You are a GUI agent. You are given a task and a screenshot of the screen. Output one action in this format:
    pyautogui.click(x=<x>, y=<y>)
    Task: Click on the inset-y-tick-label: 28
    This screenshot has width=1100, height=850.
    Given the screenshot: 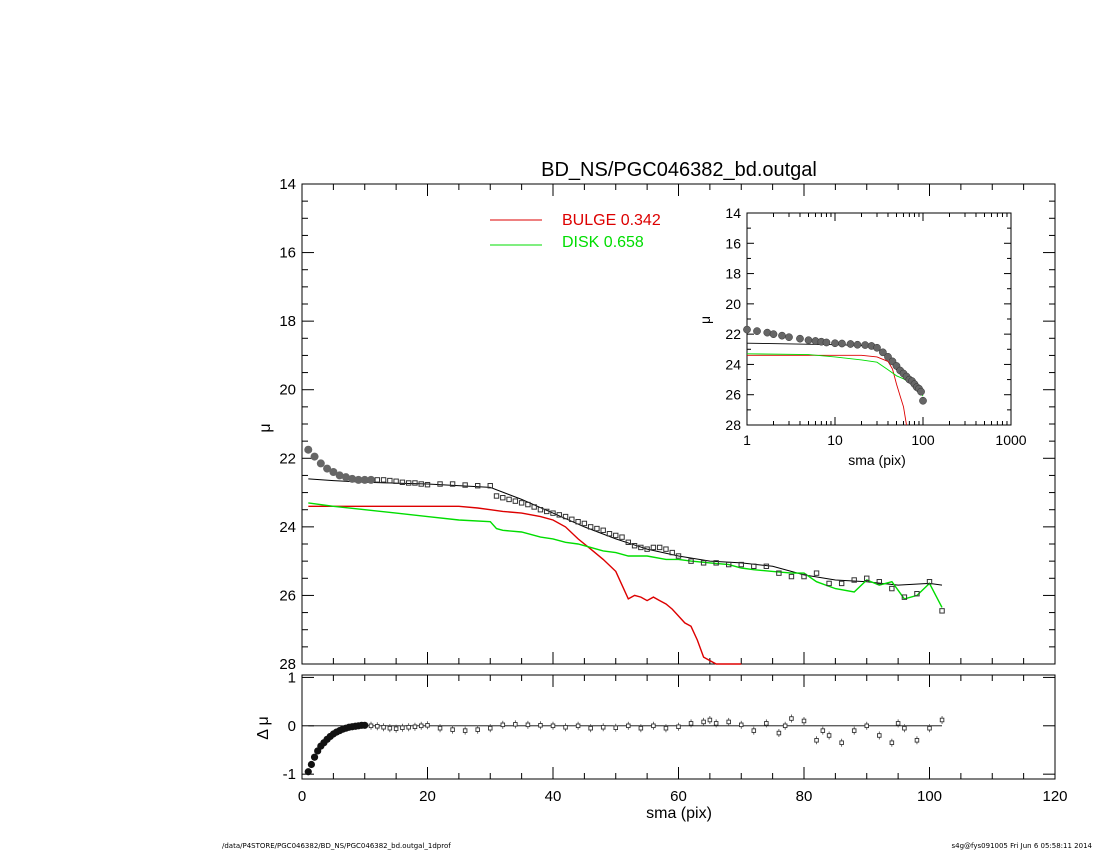 What is the action you would take?
    pyautogui.click(x=733, y=425)
    